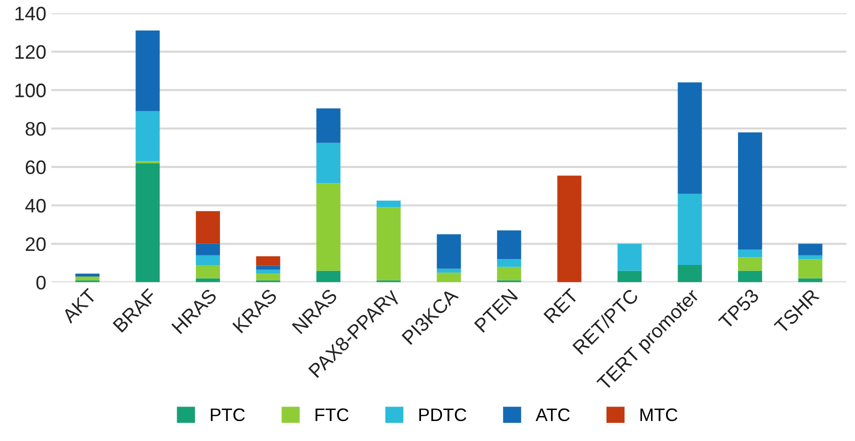 This screenshot has width=855, height=441. Describe the element at coordinates (30, 13) in the screenshot. I see `y-tick-label: 140` at that location.